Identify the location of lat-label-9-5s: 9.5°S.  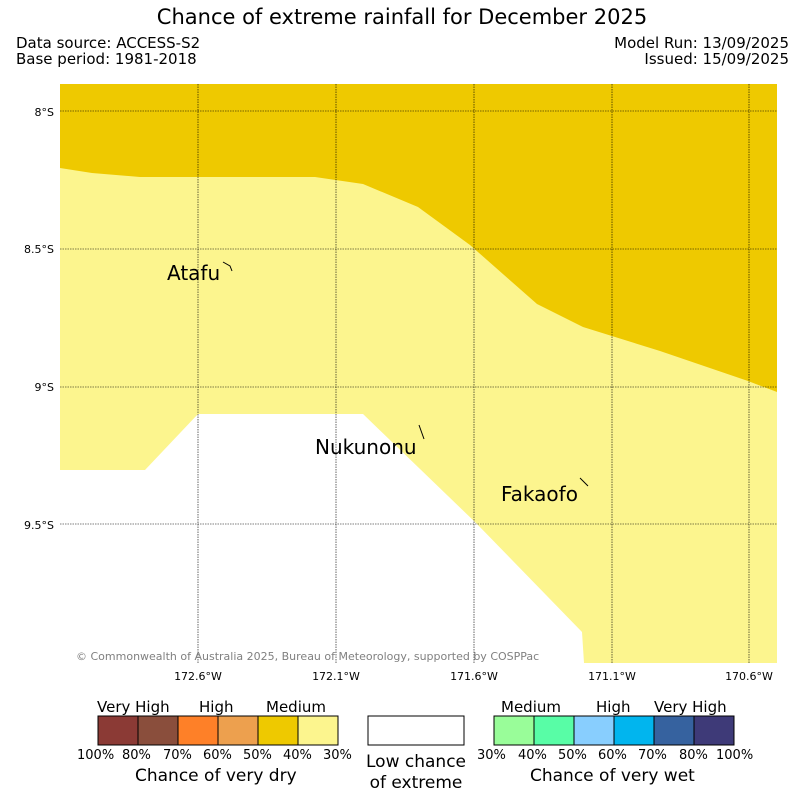
(39, 525).